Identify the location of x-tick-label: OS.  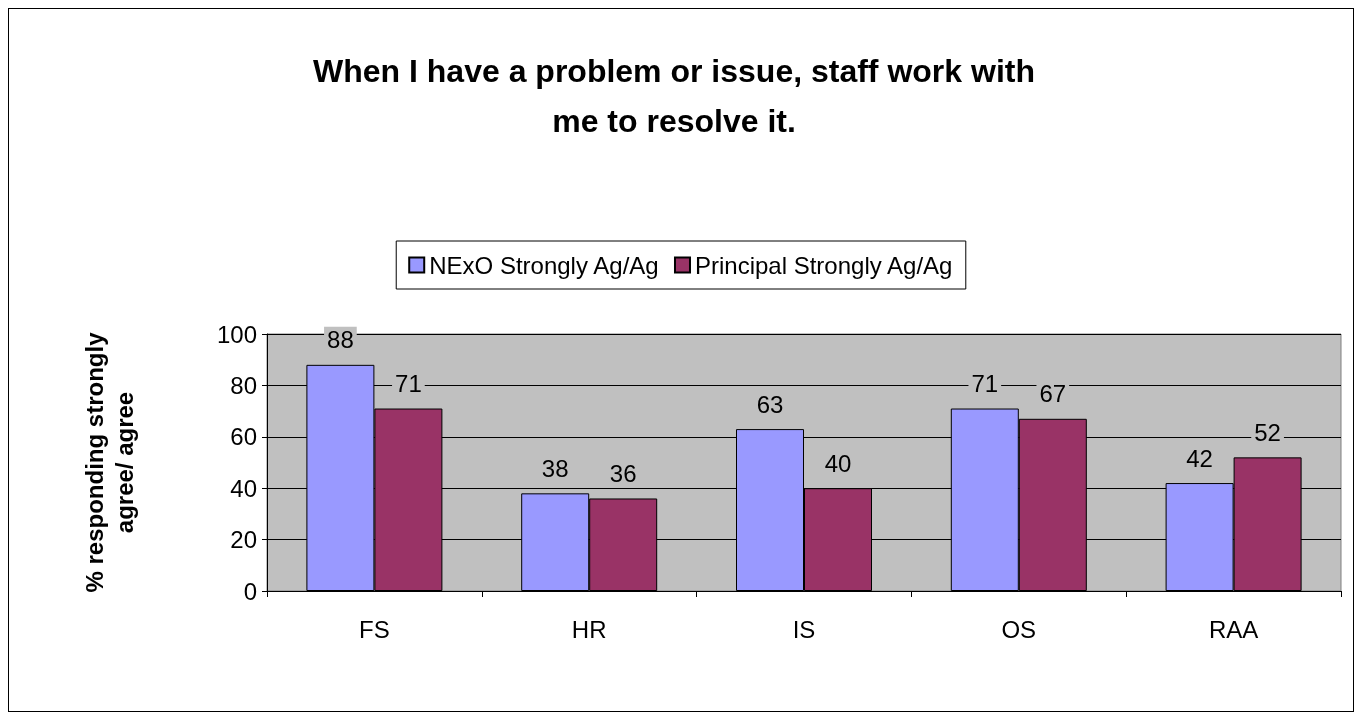
(1019, 629).